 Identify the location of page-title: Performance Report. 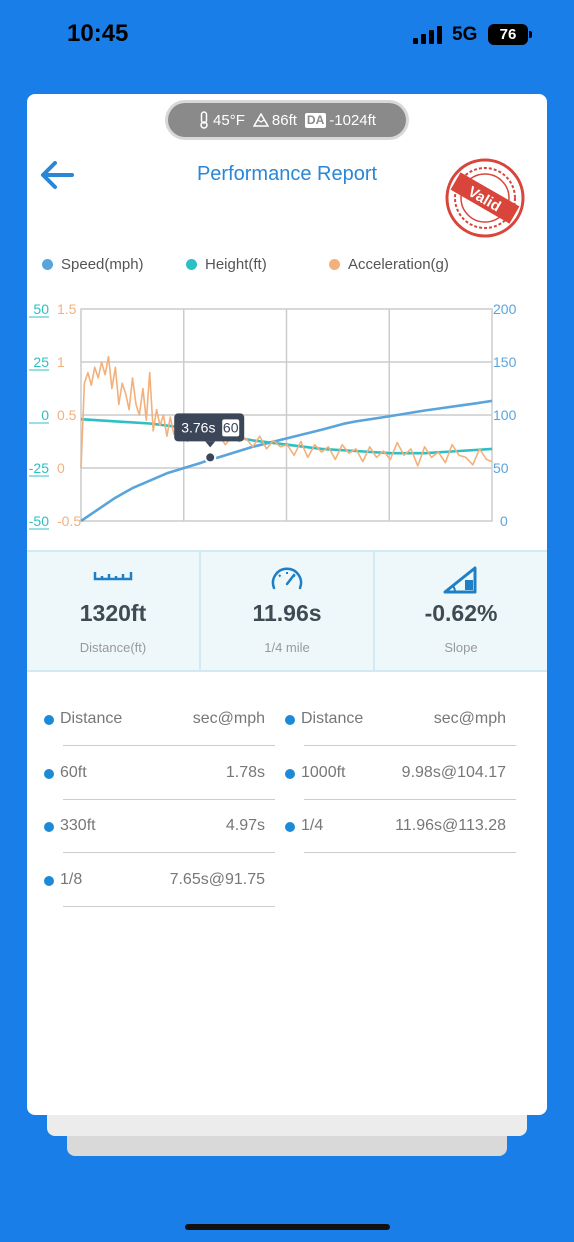
(287, 174).